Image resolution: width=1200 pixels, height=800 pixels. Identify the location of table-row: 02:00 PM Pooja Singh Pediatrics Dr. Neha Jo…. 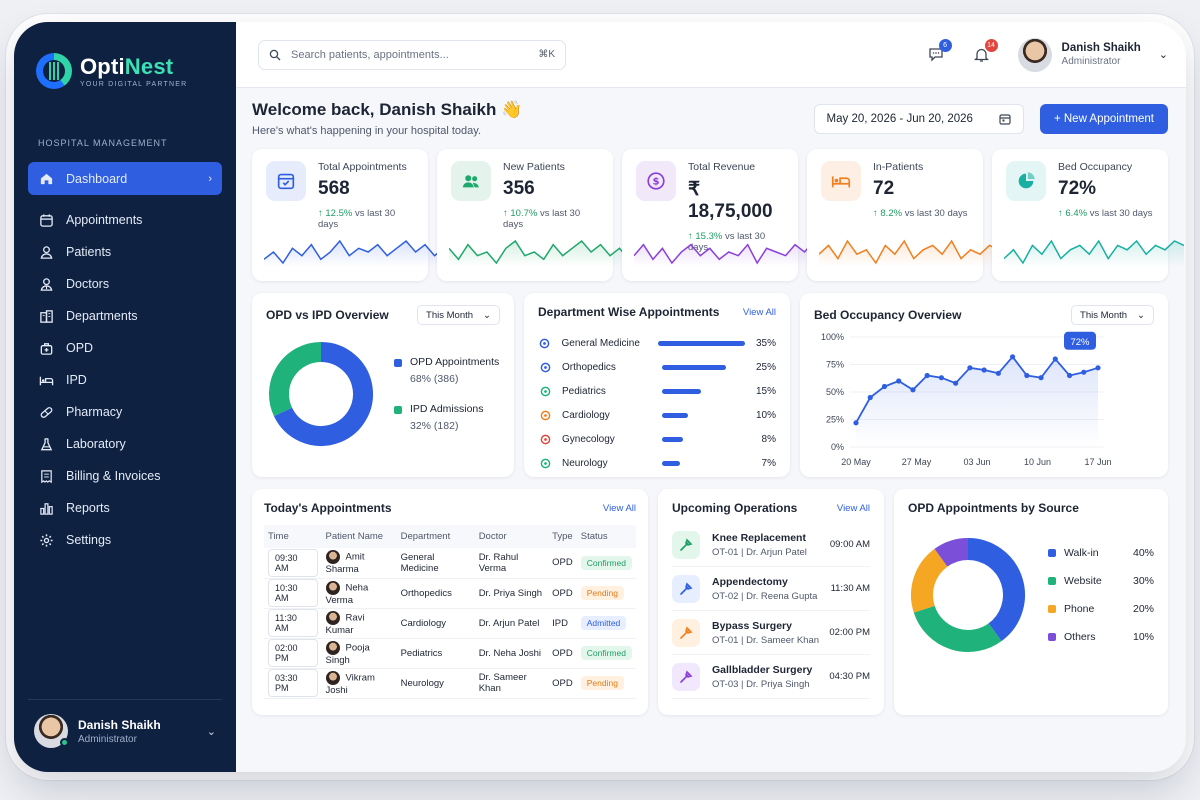
(450, 653).